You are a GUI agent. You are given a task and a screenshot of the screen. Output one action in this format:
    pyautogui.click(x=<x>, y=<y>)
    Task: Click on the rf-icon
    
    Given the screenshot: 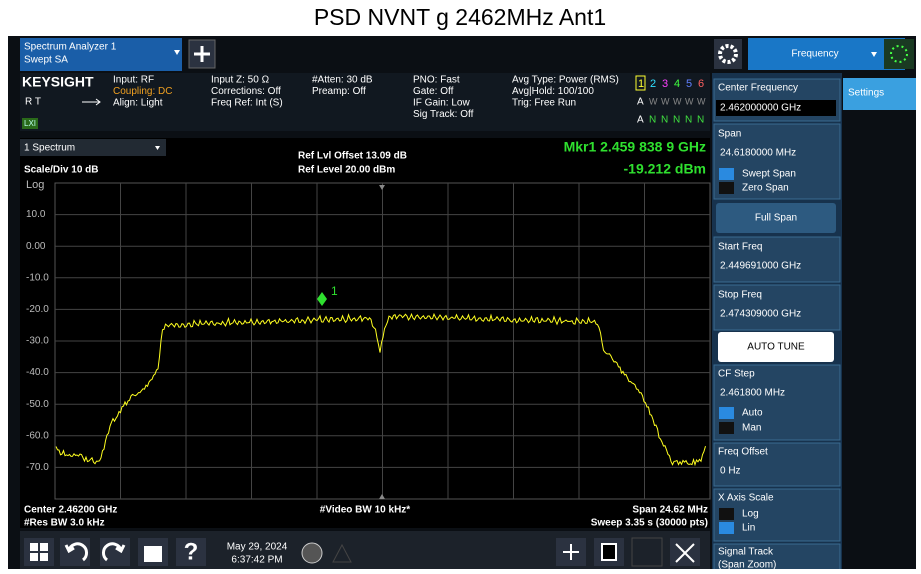 What is the action you would take?
    pyautogui.click(x=91, y=102)
    